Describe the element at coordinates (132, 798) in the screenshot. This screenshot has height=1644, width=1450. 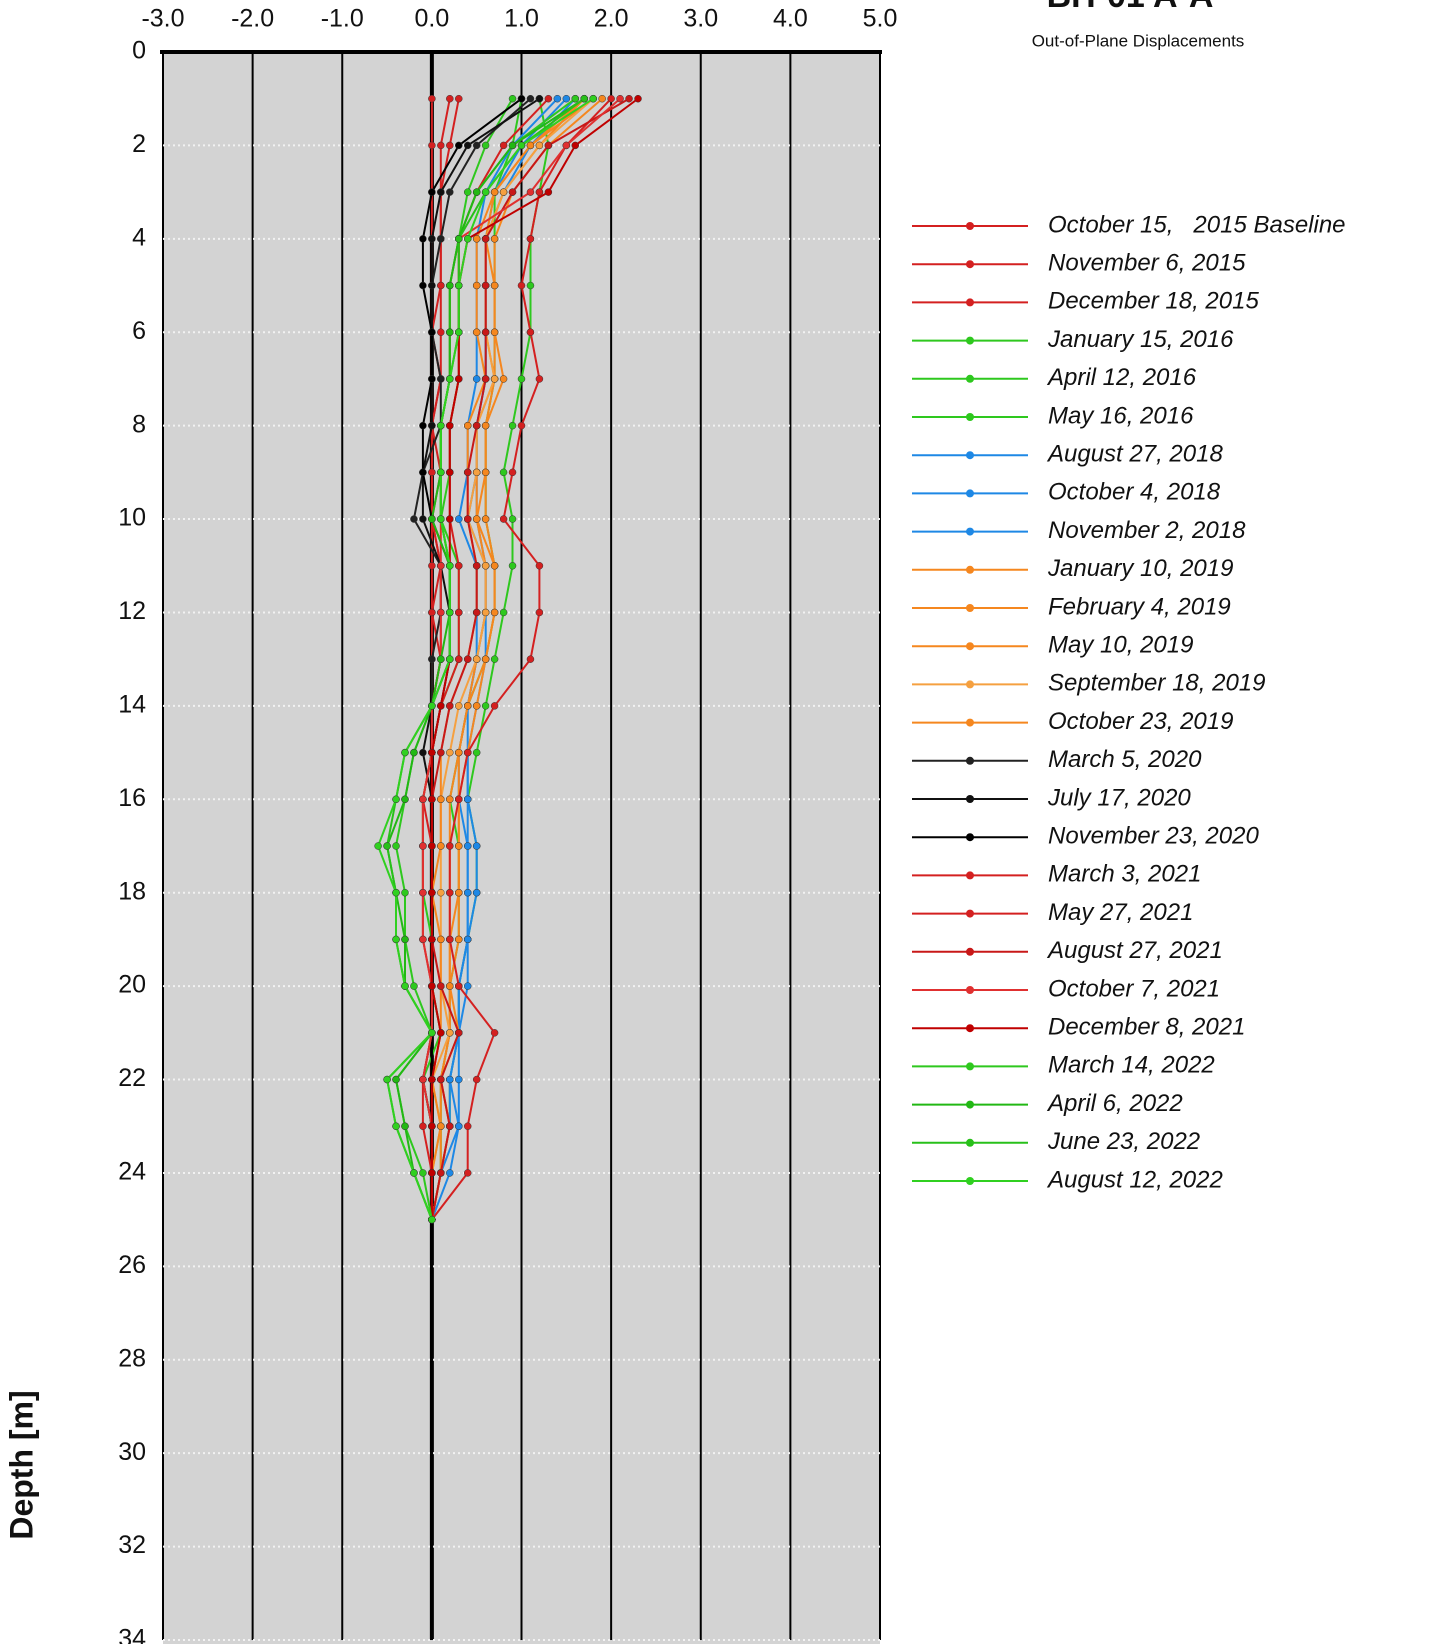
I see `y-tick-label: 16` at that location.